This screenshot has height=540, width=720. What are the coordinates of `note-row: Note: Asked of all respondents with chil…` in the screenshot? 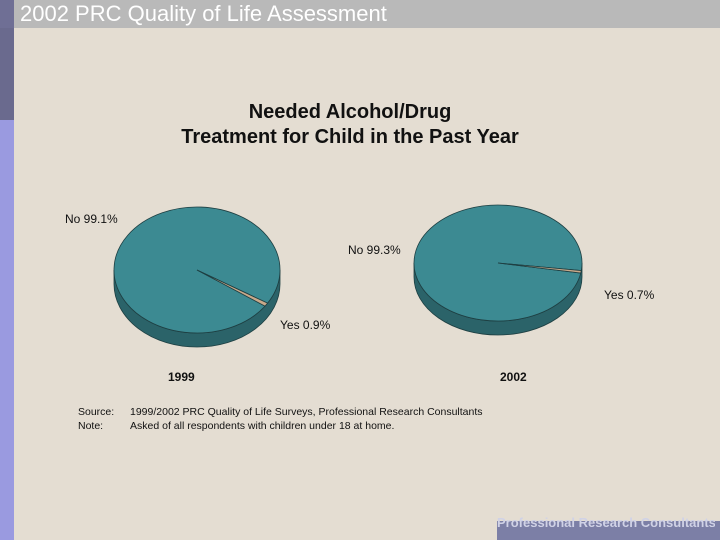 It's located at (280, 426).